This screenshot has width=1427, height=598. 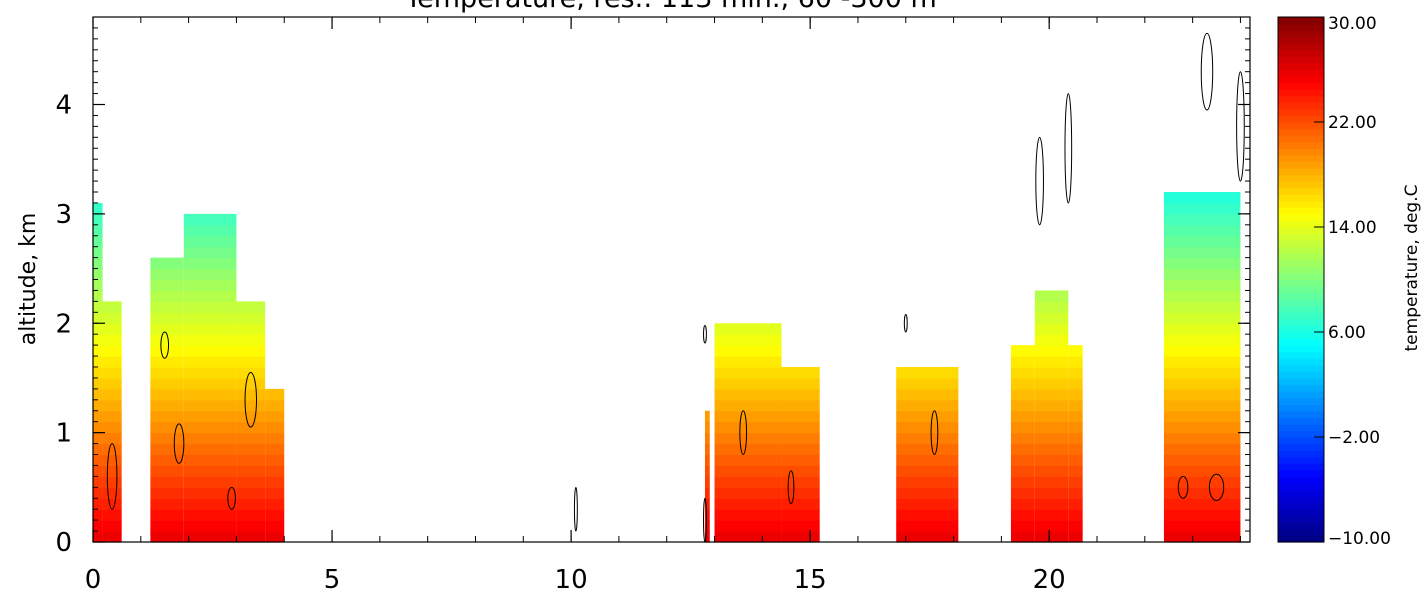 What do you see at coordinates (670, 7) in the screenshot?
I see `chart-title: Temperature, res.: 113 min., 60 -300 m` at bounding box center [670, 7].